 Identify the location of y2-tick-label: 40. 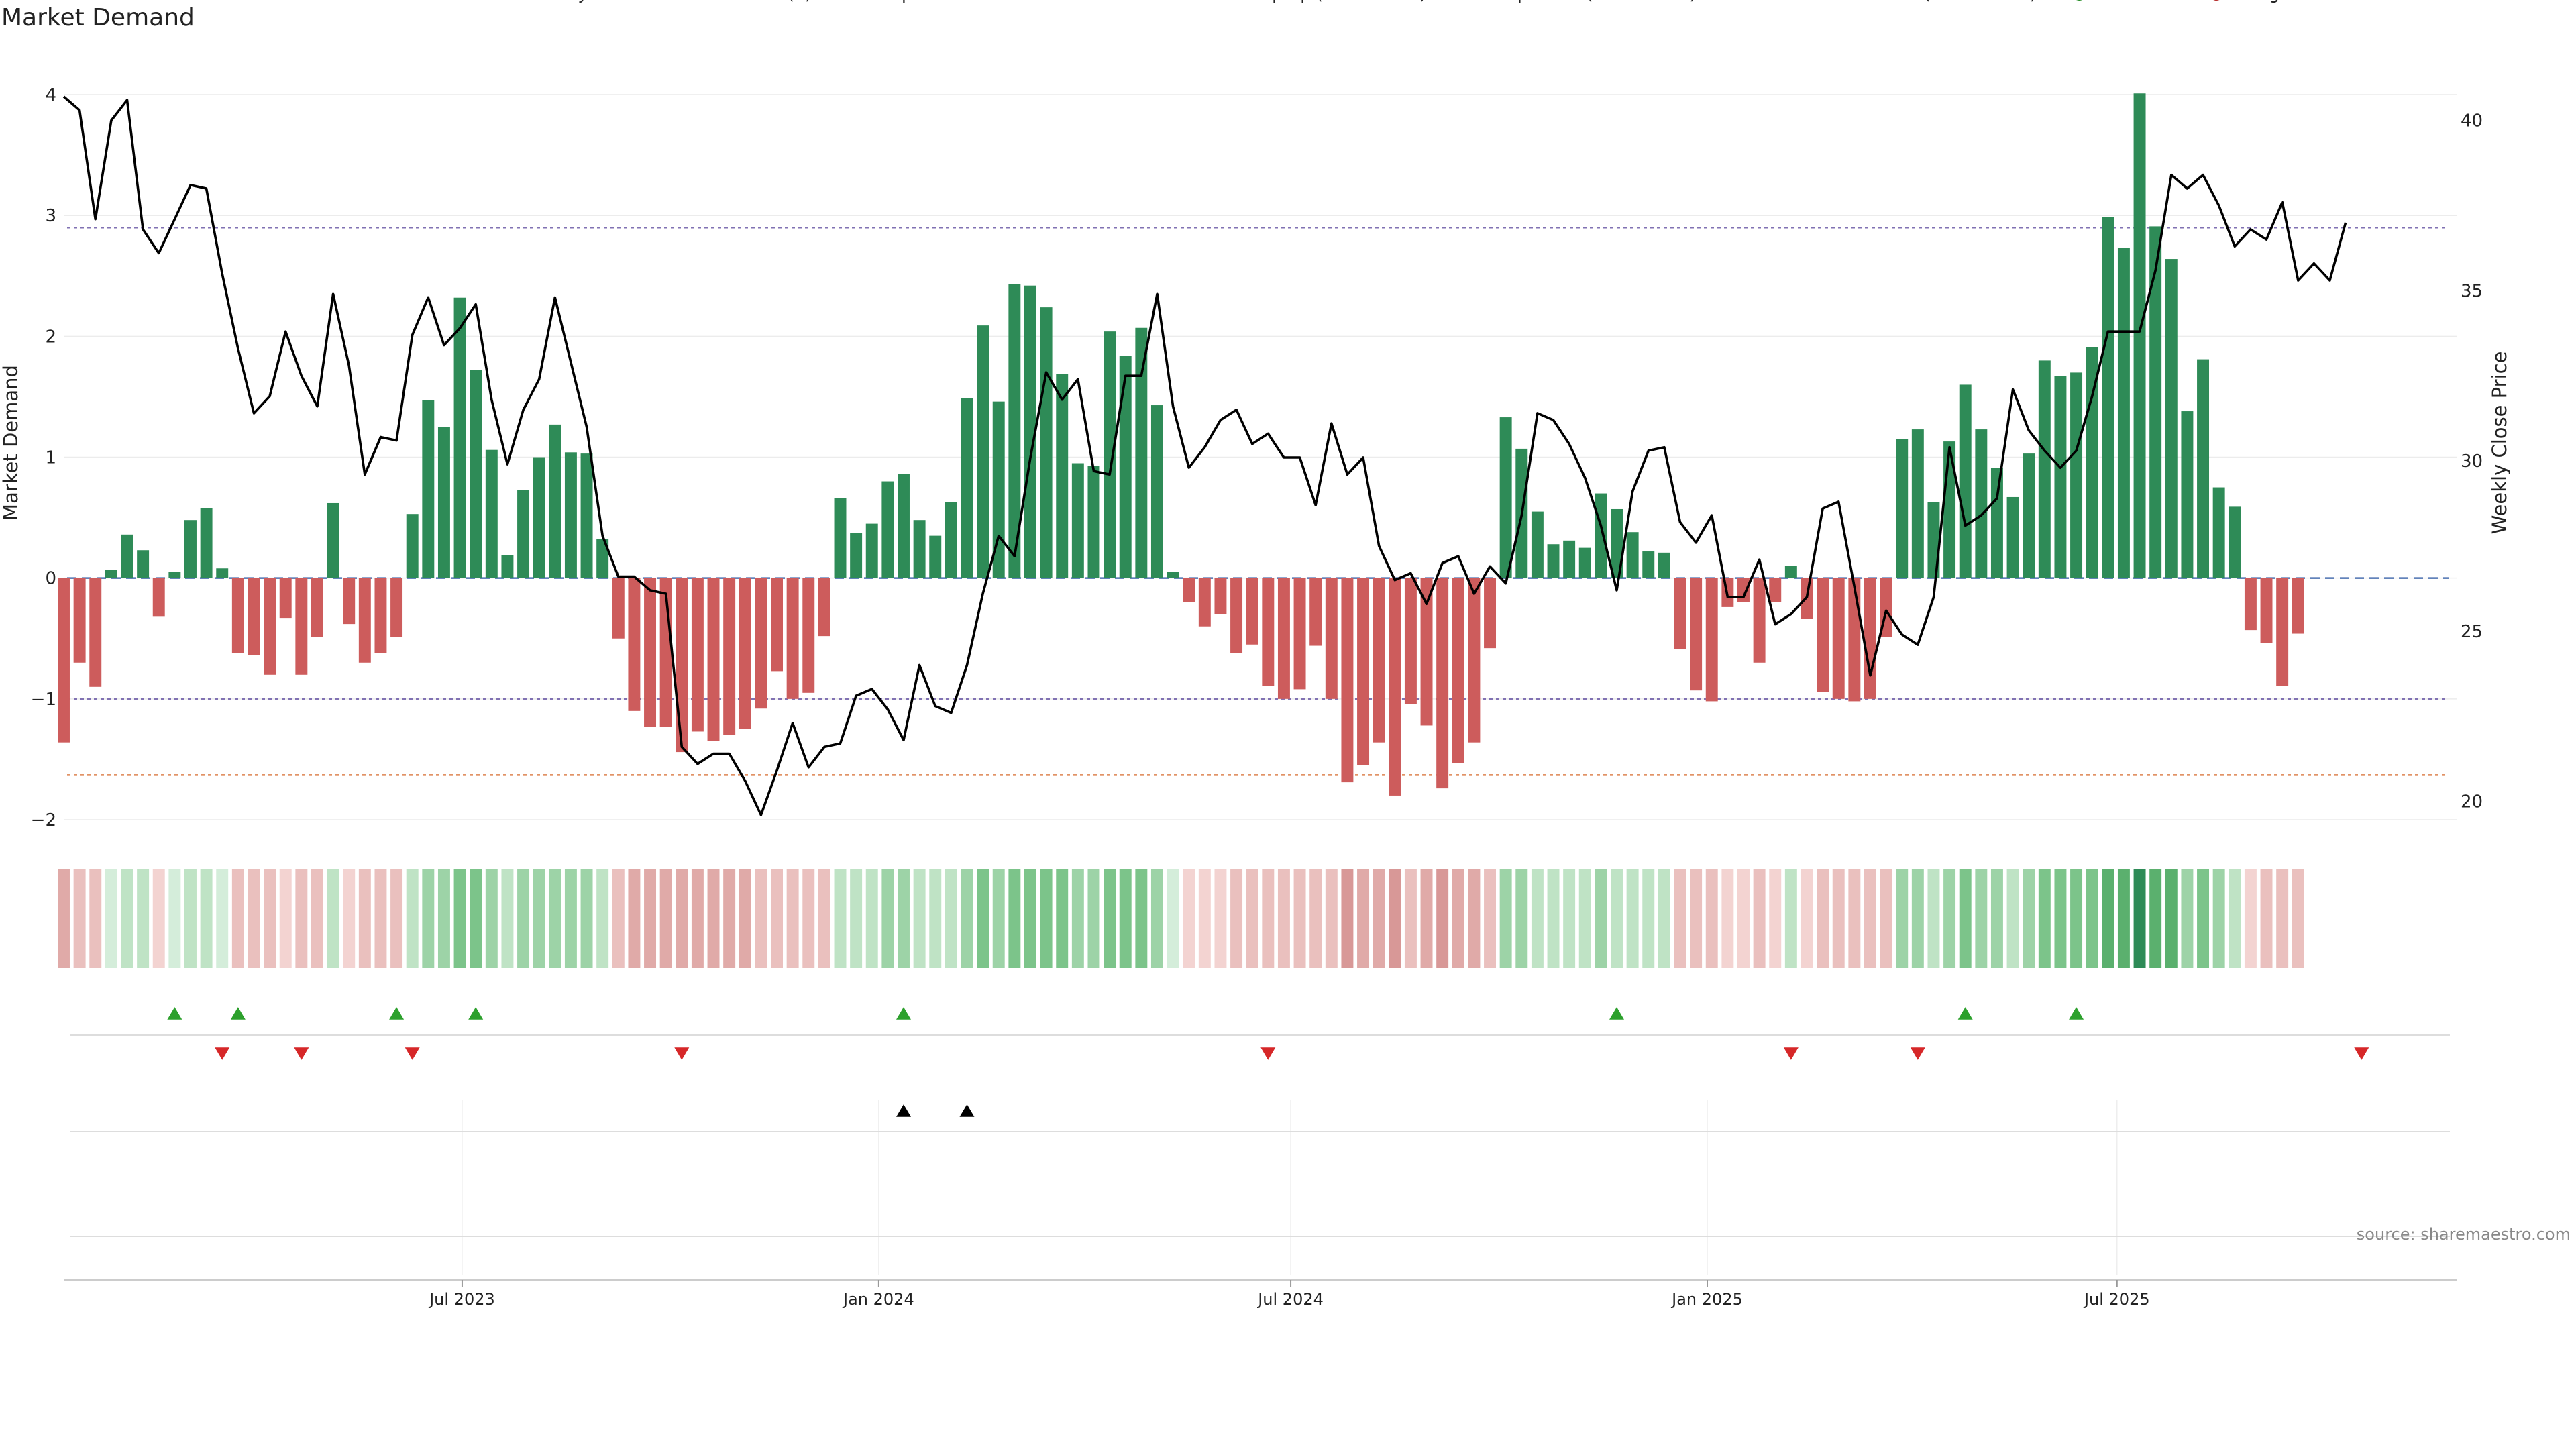
(2472, 121).